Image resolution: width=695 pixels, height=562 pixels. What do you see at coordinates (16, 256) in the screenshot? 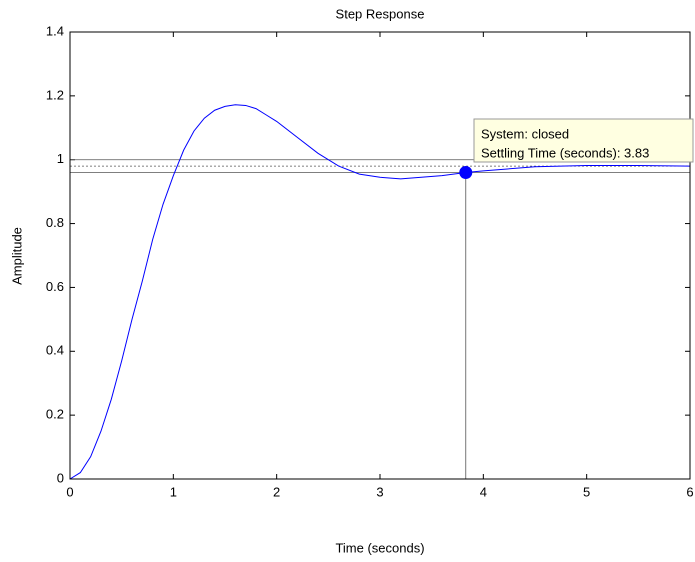
I see `y-axis-label: Amplitude` at bounding box center [16, 256].